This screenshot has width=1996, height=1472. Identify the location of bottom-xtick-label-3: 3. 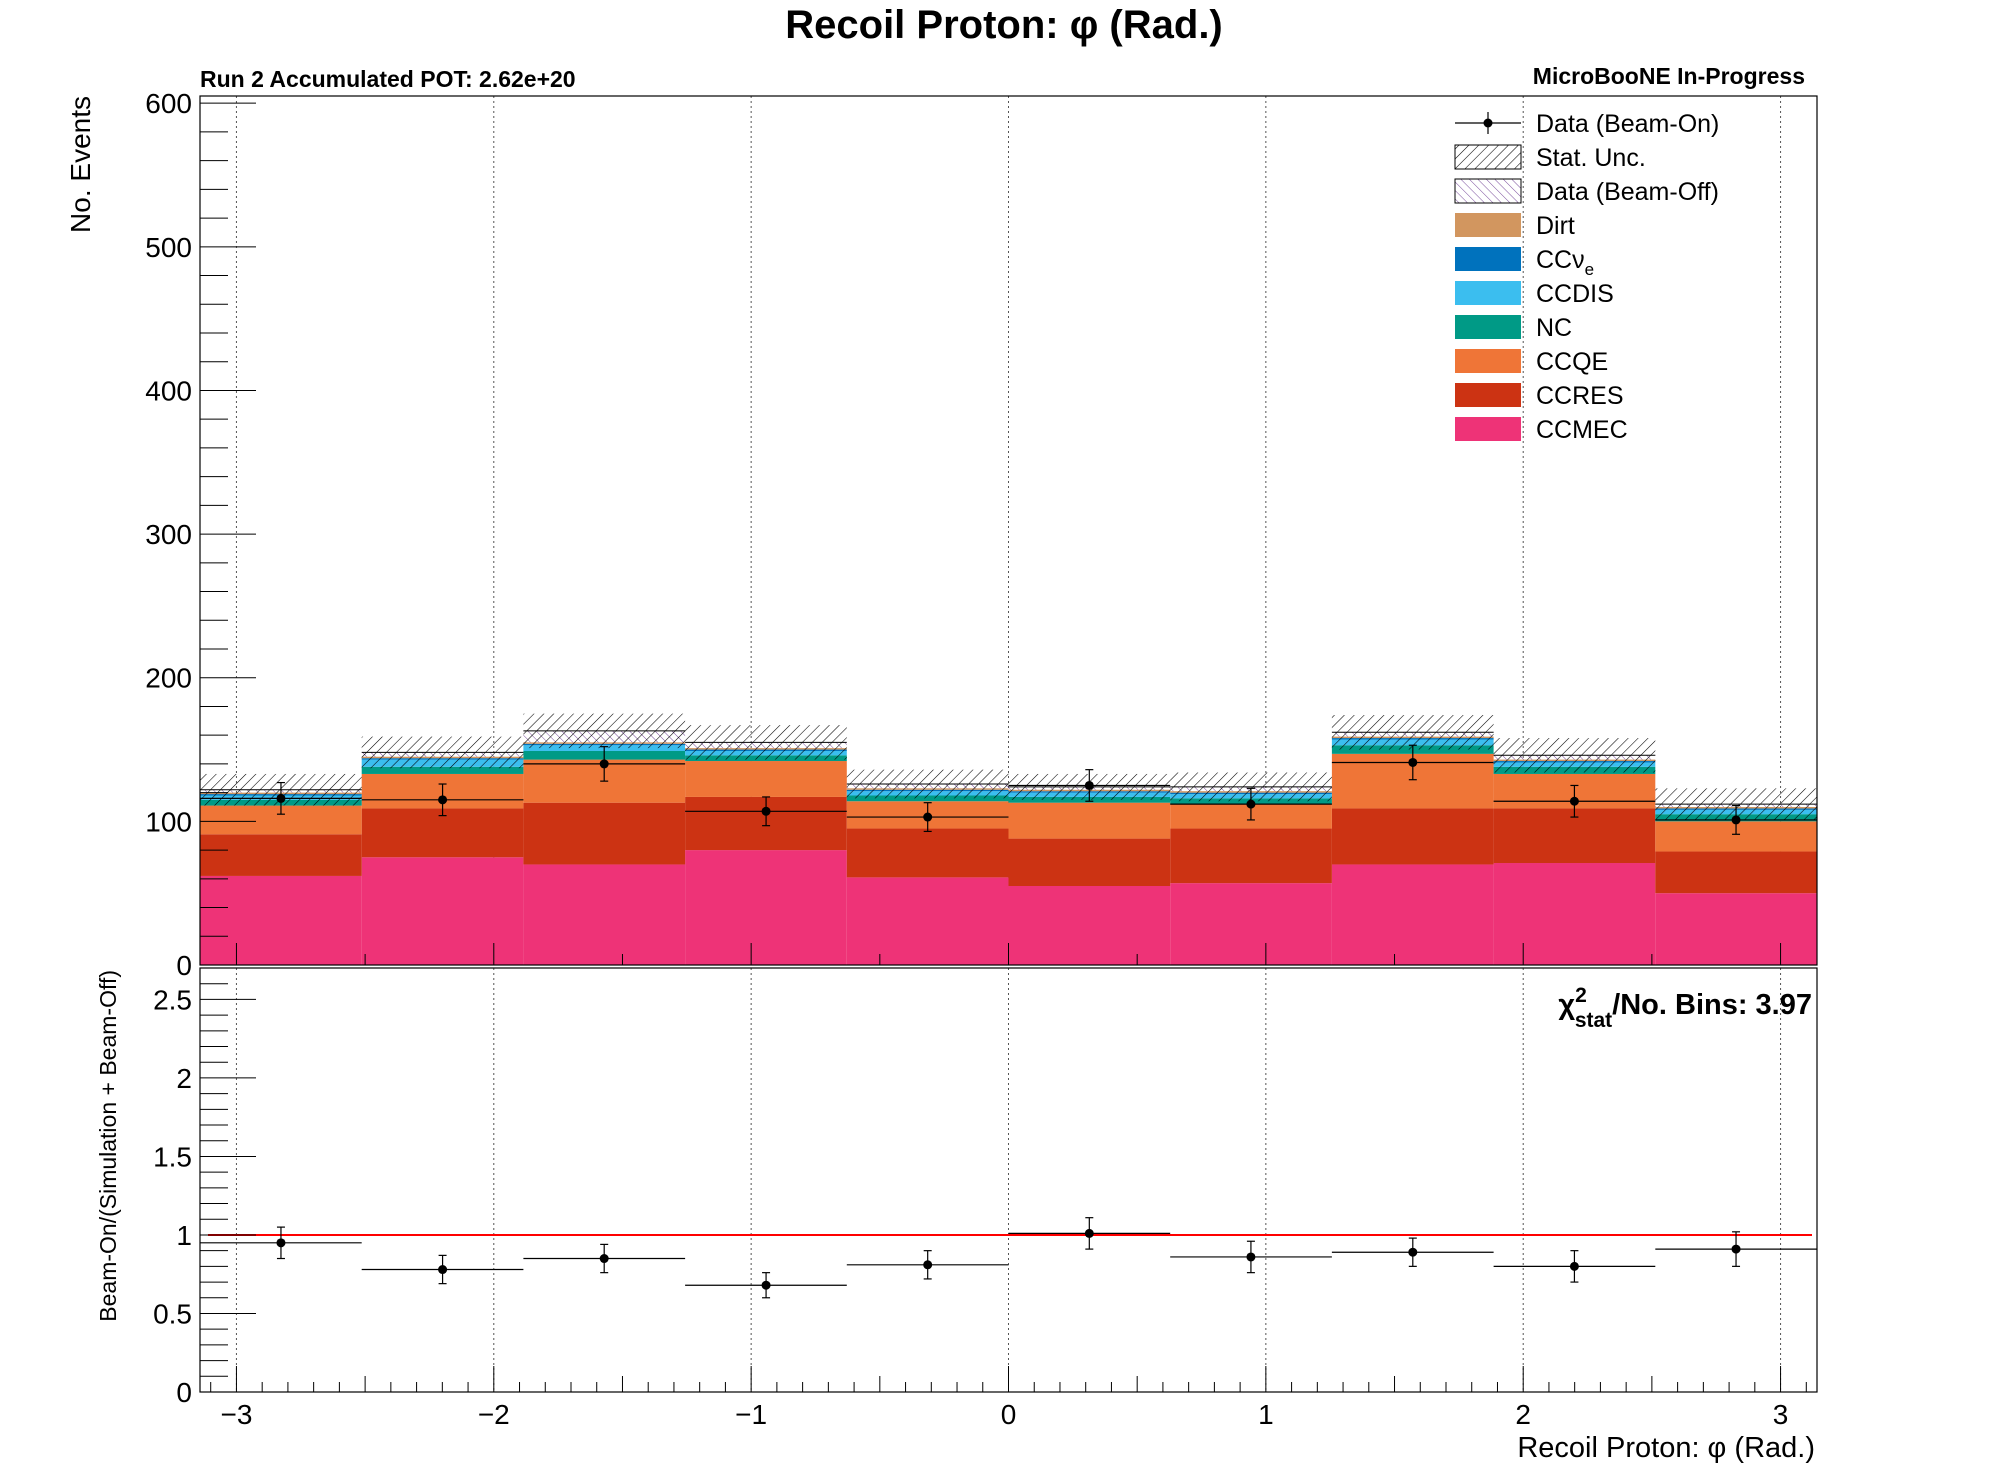
(1781, 1414).